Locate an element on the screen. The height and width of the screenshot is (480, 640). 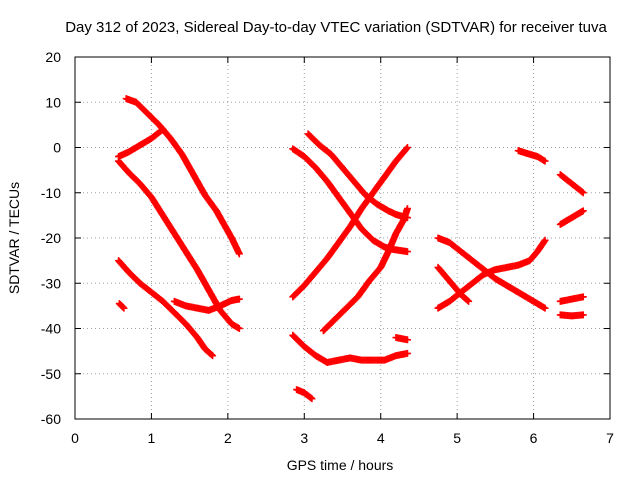
x-tick-labels: 0 1 2 3 4 5 6 7 is located at coordinates (342, 438).